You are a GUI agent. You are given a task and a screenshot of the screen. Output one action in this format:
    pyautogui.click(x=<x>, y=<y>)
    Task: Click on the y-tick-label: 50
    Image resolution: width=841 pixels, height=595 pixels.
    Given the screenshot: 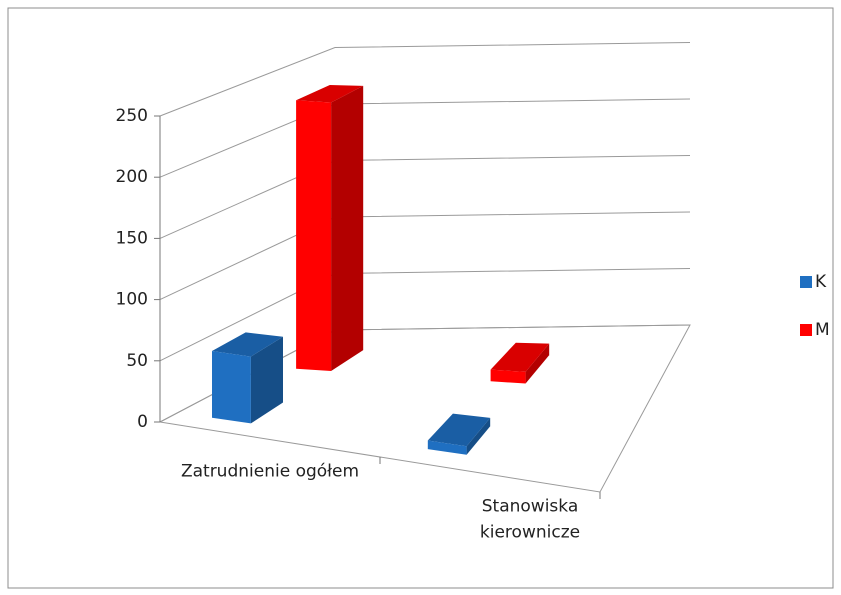 What is the action you would take?
    pyautogui.click(x=137, y=361)
    